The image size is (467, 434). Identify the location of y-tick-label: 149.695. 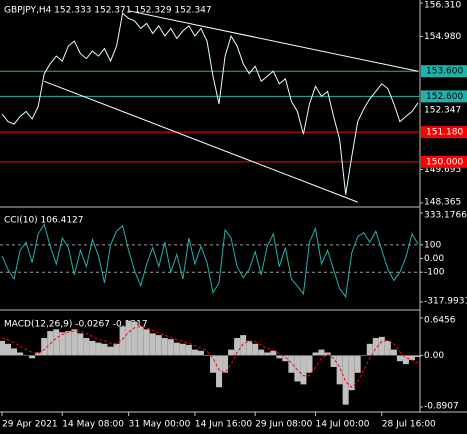
(442, 170).